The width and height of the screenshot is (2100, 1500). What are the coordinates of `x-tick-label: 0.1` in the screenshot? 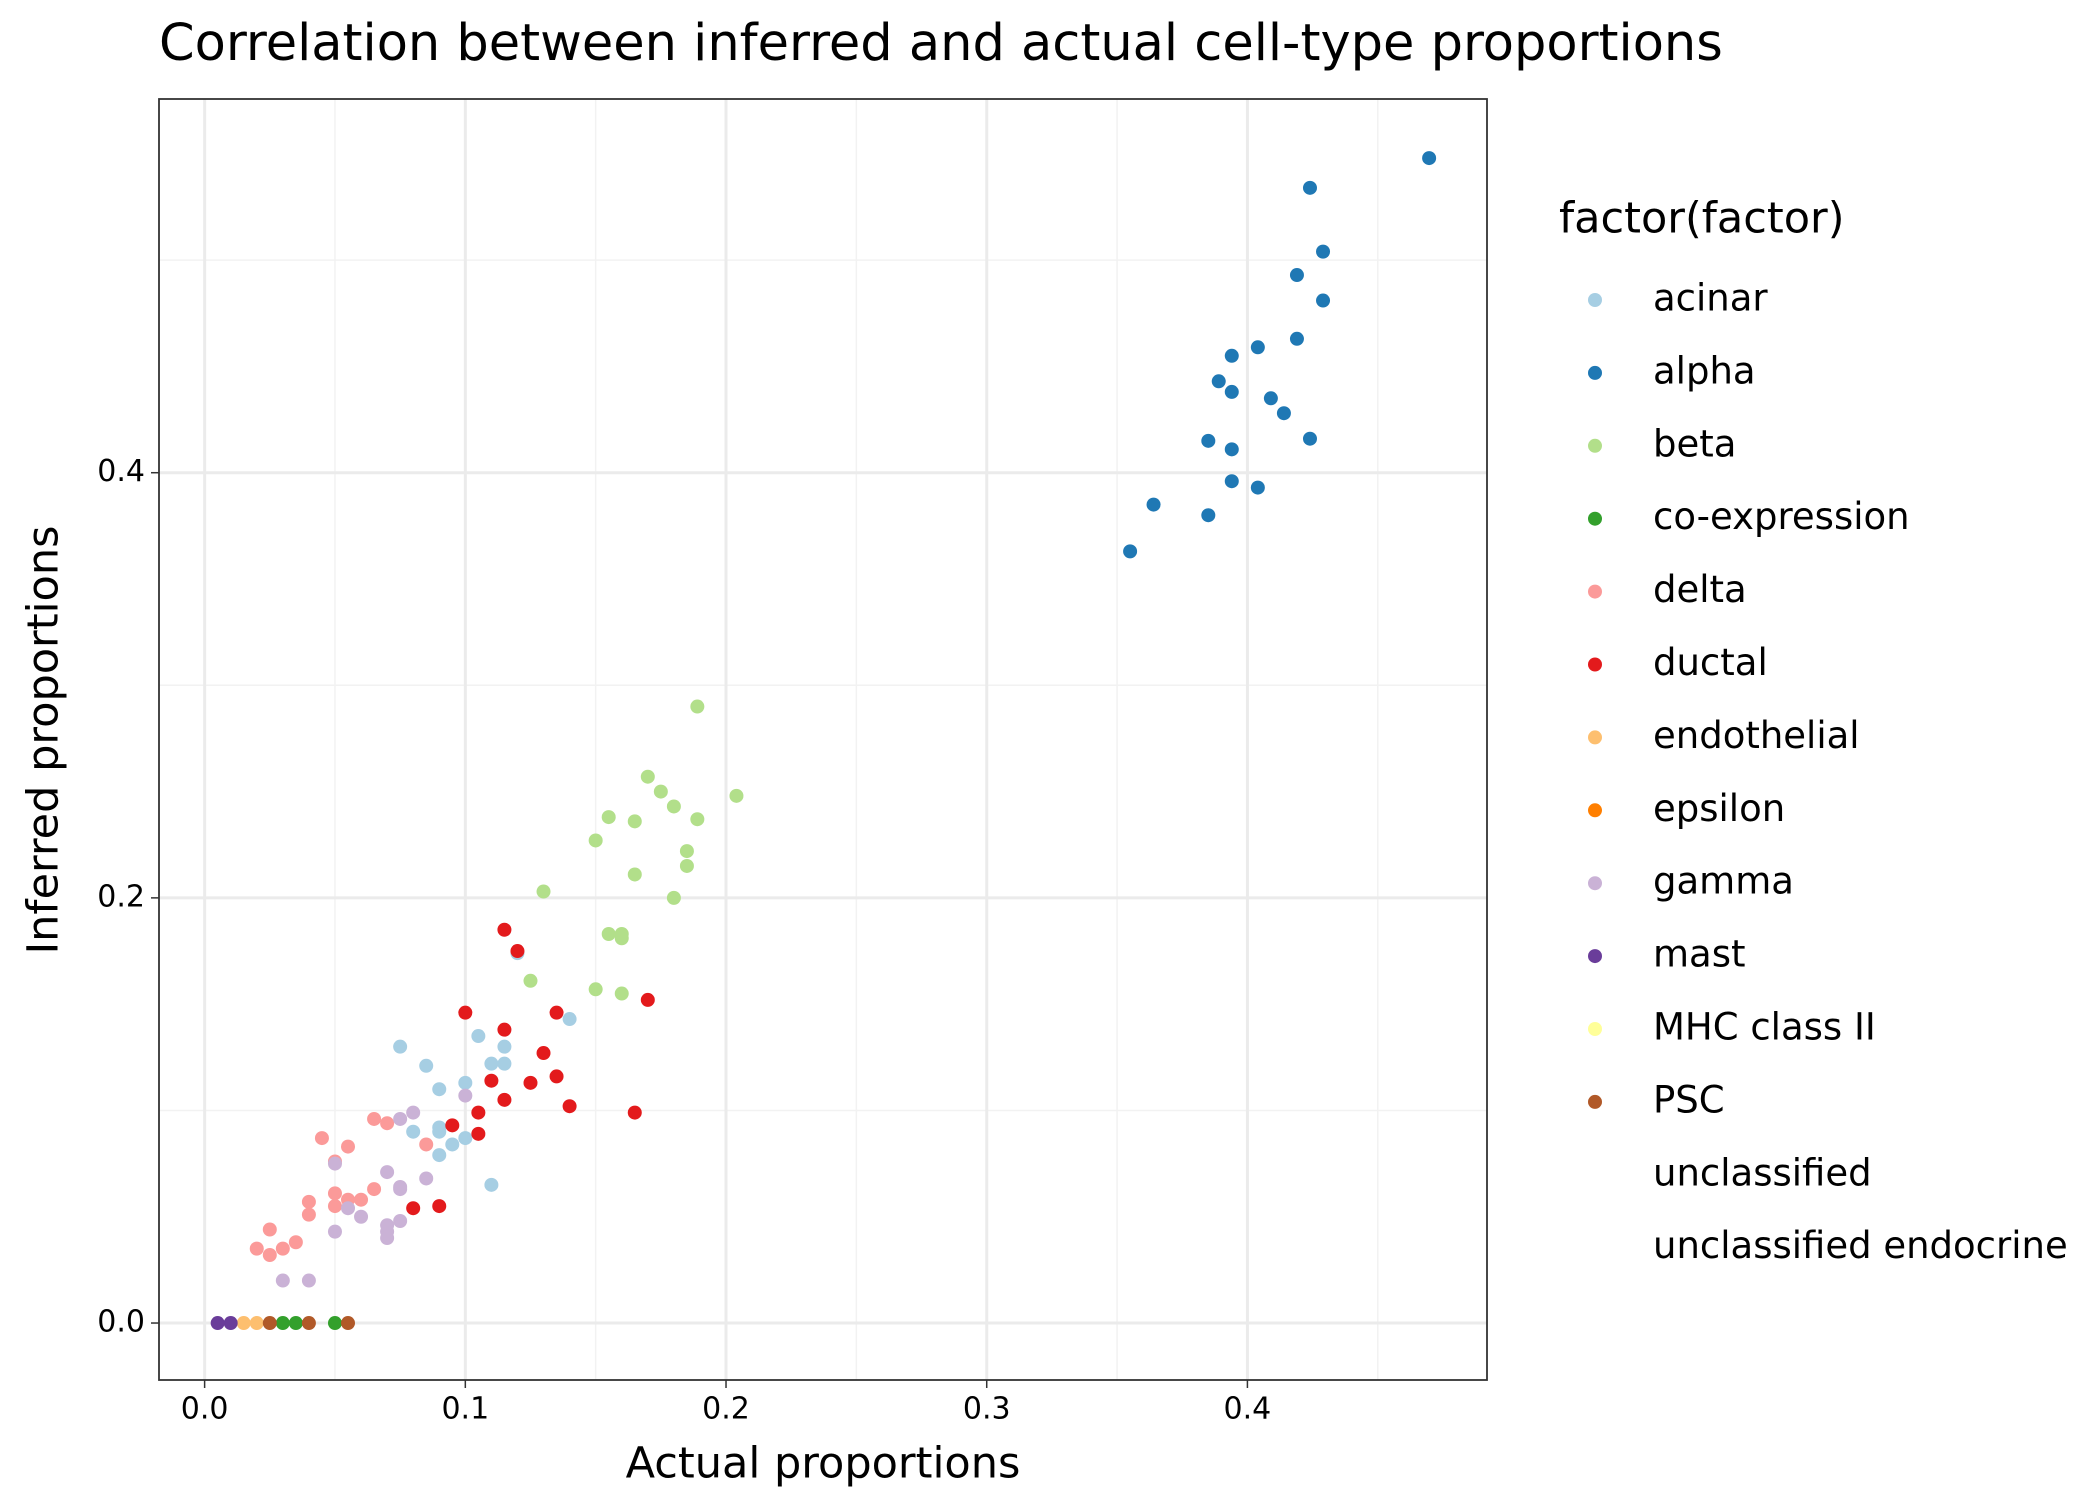 It's located at (465, 1409).